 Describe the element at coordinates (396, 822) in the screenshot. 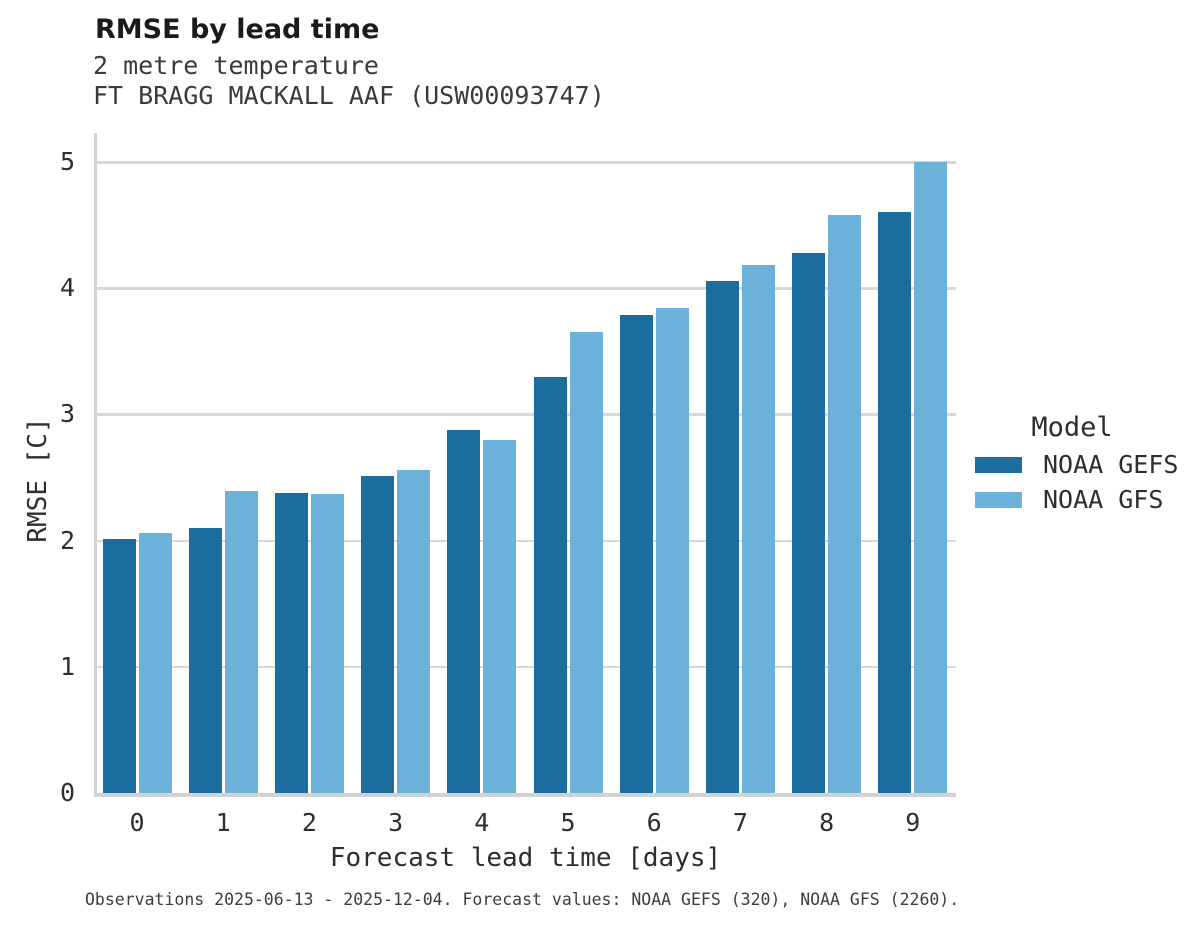

I see `x-tick-label-3: 3` at that location.